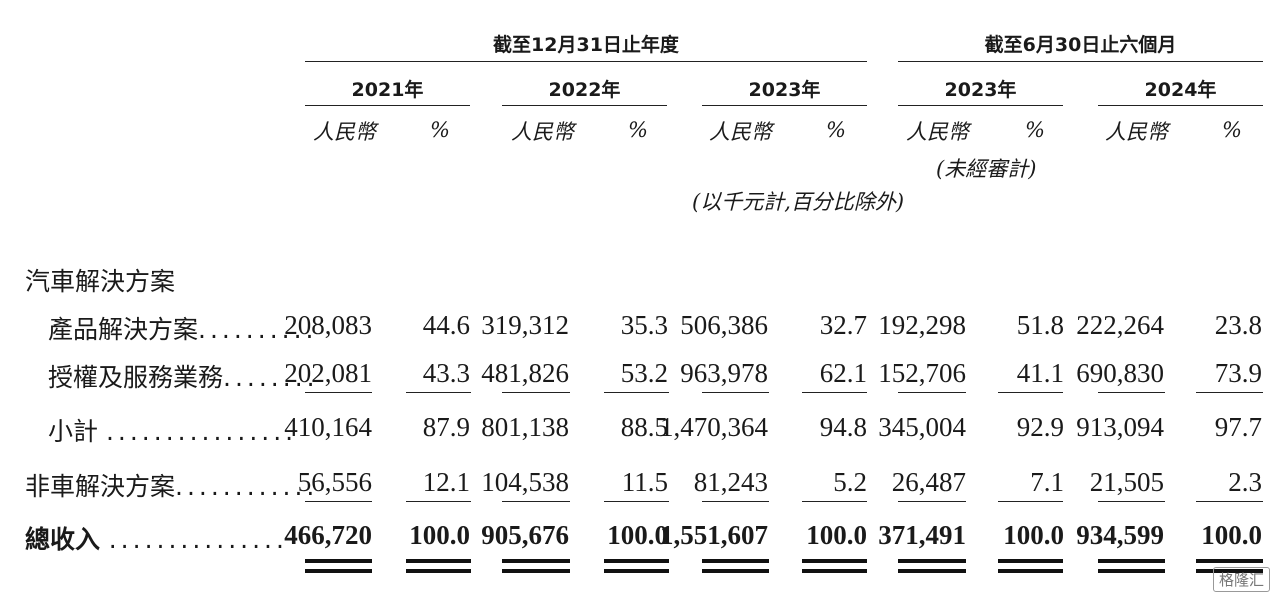 This screenshot has width=1280, height=598. What do you see at coordinates (1120, 427) in the screenshot?
I see `cell-value: 913,094` at bounding box center [1120, 427].